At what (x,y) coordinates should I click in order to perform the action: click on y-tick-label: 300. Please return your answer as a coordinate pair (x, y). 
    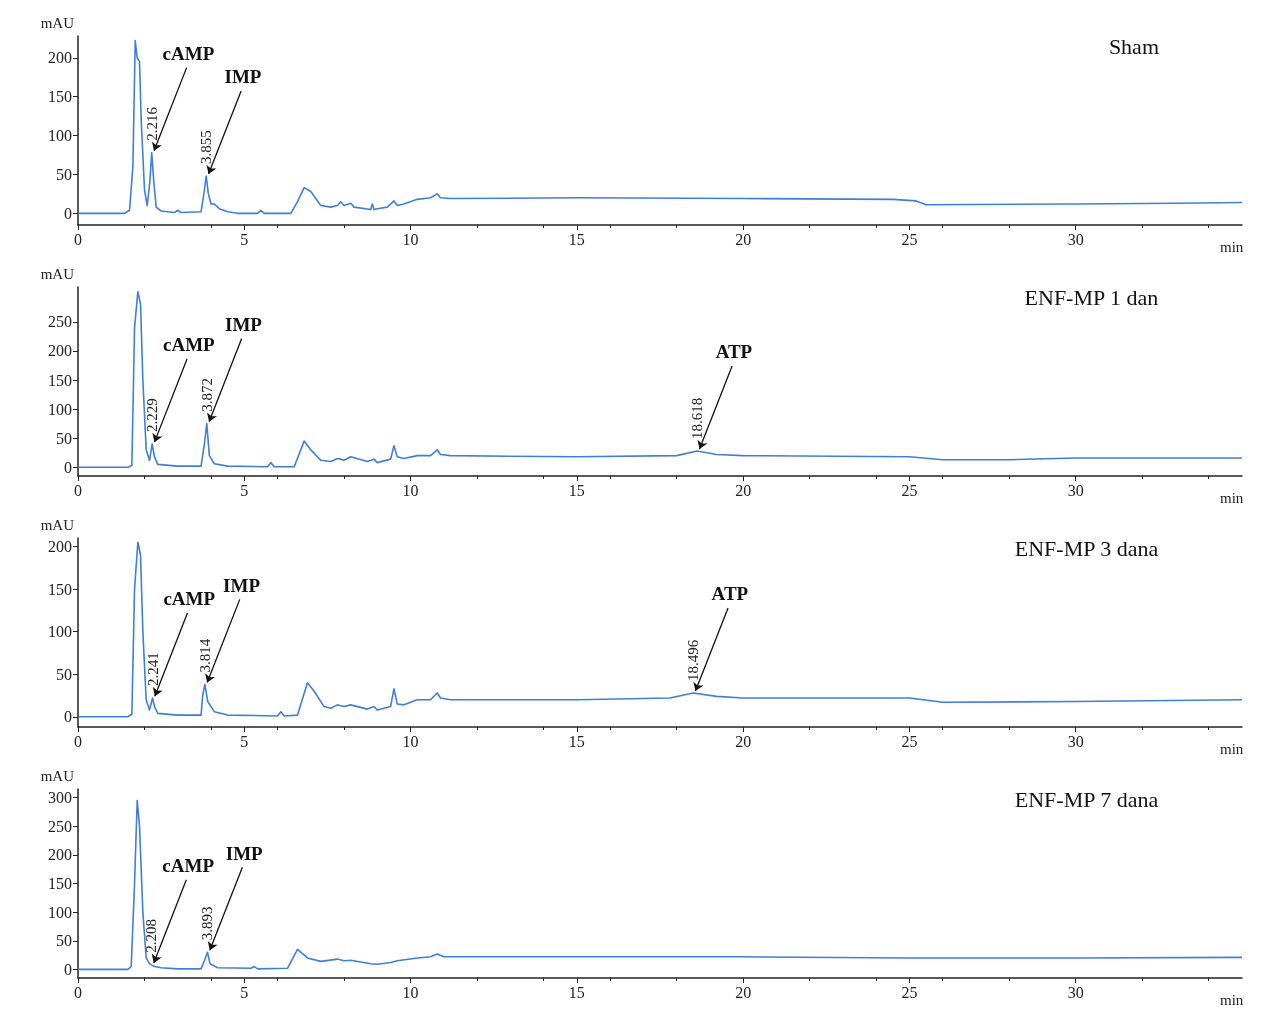
    Looking at the image, I should click on (60, 798).